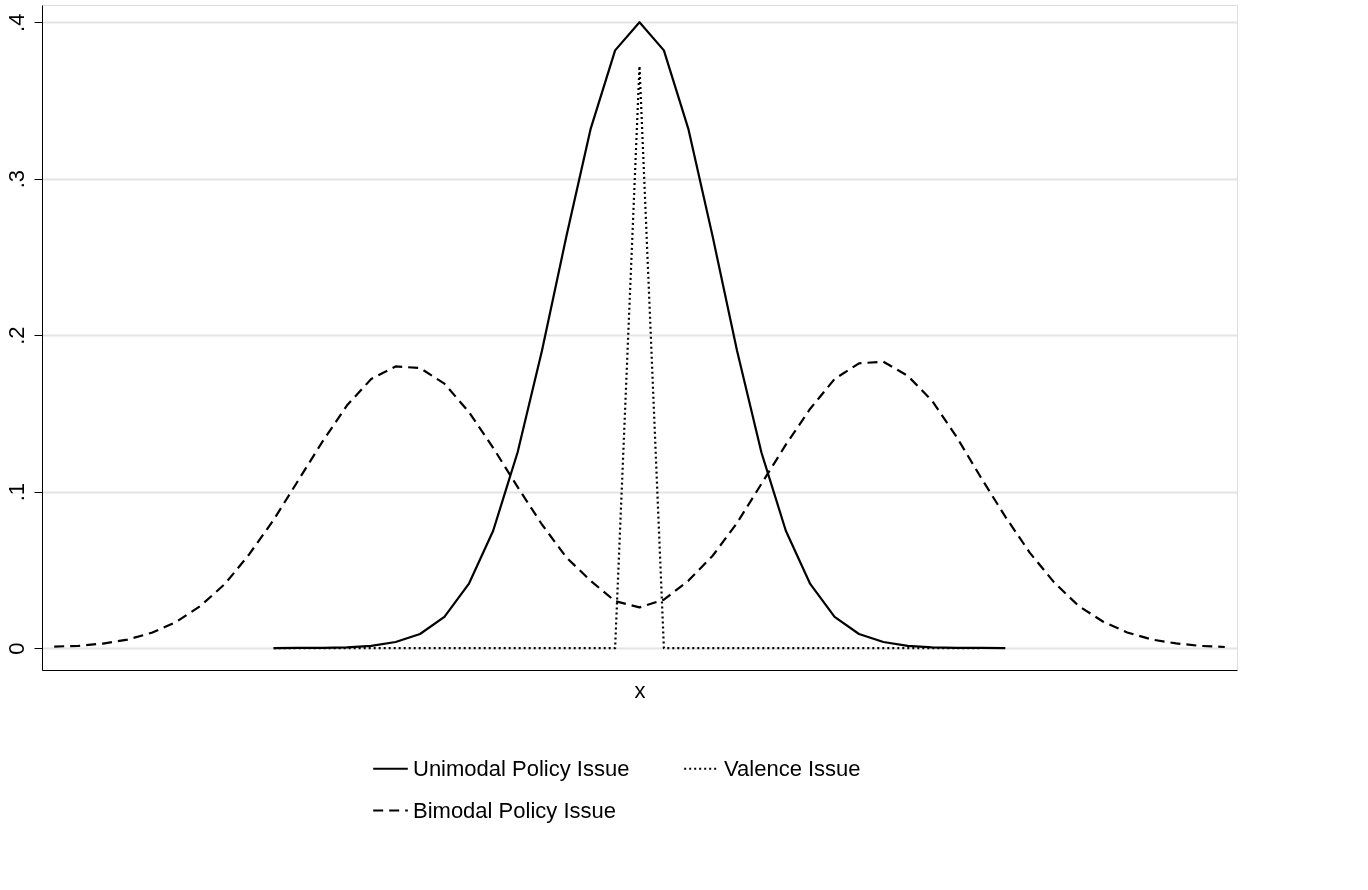  I want to click on x-axis-title: x, so click(640, 690).